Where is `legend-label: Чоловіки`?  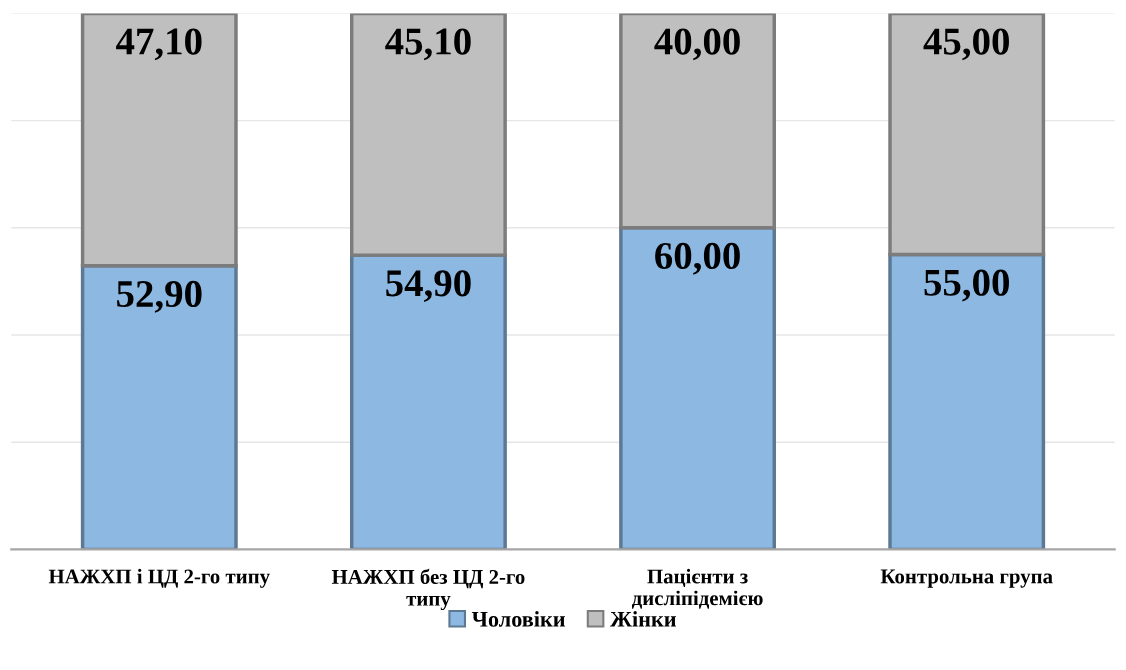
legend-label: Чоловіки is located at coordinates (518, 619).